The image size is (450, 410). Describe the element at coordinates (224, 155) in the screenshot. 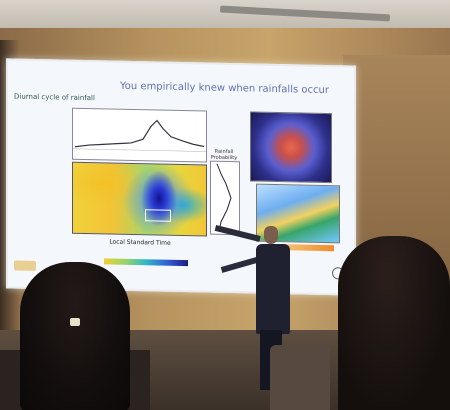

I see `profile-label: Rainfall Probability` at that location.